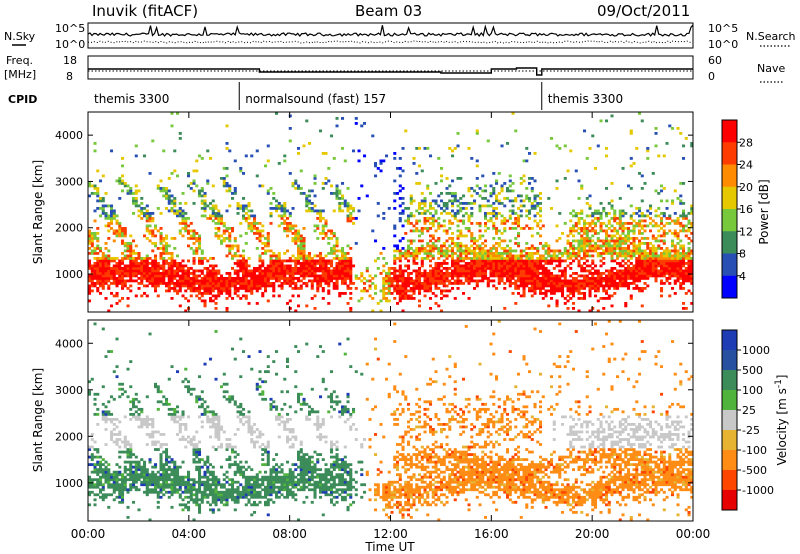  I want to click on freq-trace, so click(390, 71).